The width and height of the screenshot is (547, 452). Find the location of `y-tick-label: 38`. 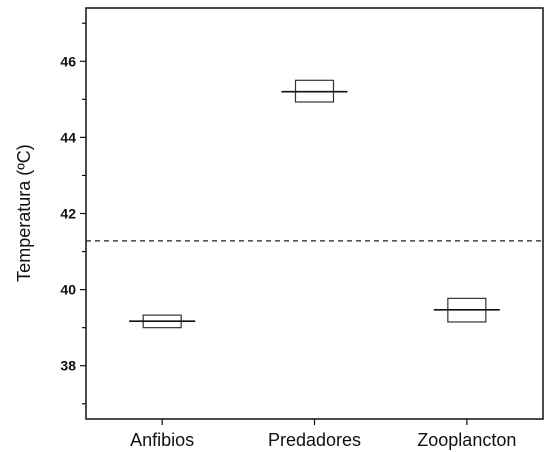

y-tick-label: 38 is located at coordinates (68, 366).